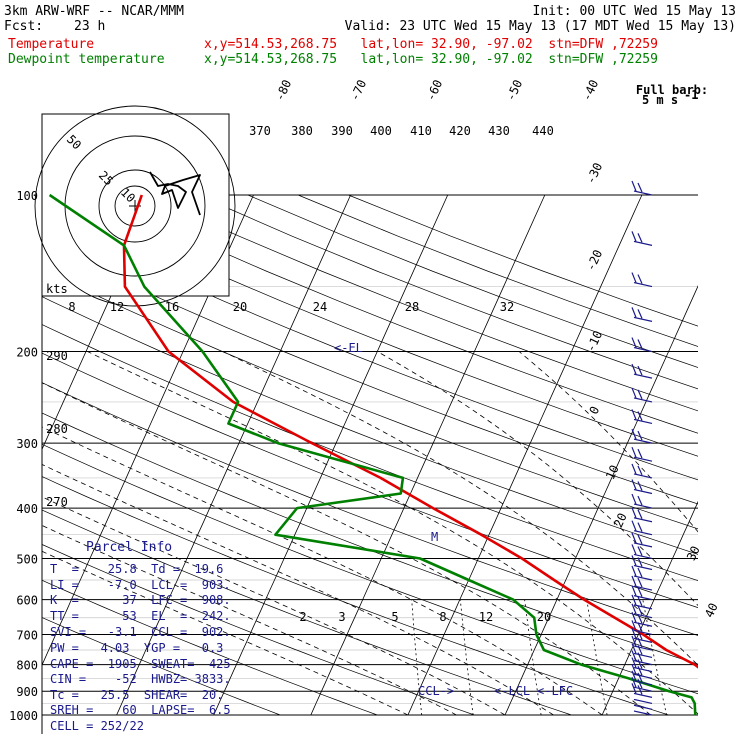 This screenshot has width=740, height=740. Describe the element at coordinates (27, 444) in the screenshot. I see `pressure-label: 300` at that location.